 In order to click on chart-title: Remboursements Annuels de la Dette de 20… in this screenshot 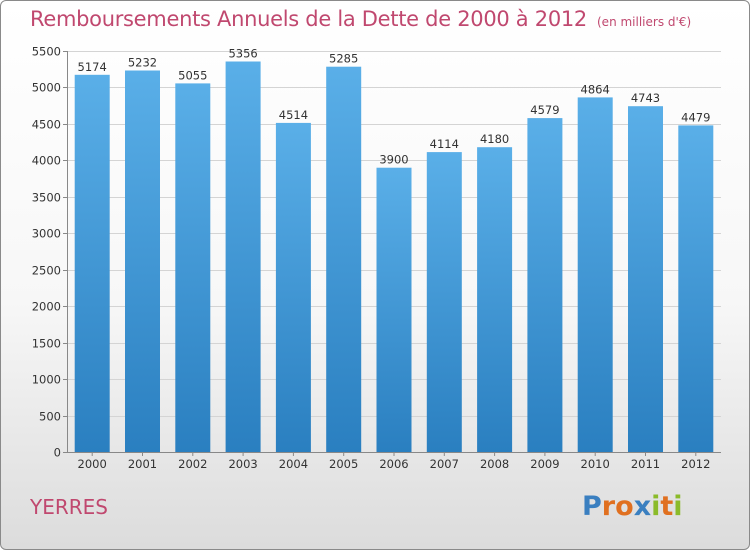, I will do `click(308, 19)`.